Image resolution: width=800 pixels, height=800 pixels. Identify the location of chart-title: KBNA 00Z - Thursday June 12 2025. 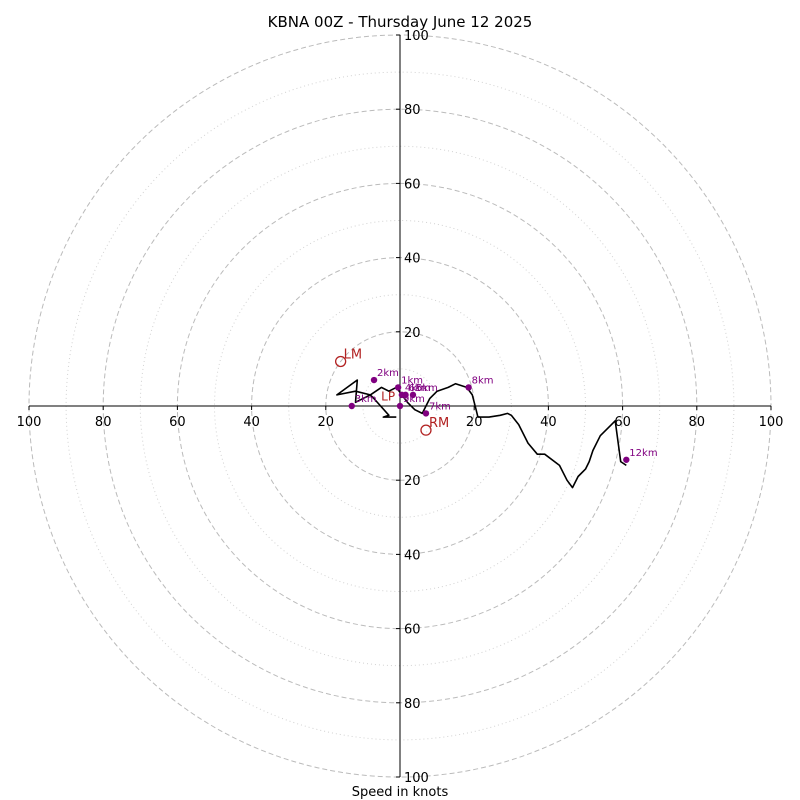
(400, 22).